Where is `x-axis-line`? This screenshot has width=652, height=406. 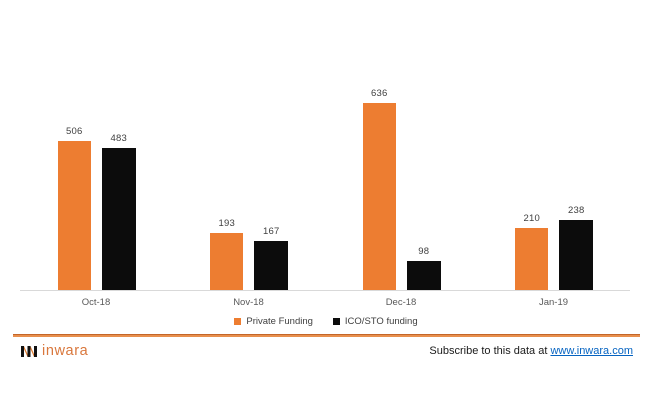
x-axis-line is located at coordinates (325, 290).